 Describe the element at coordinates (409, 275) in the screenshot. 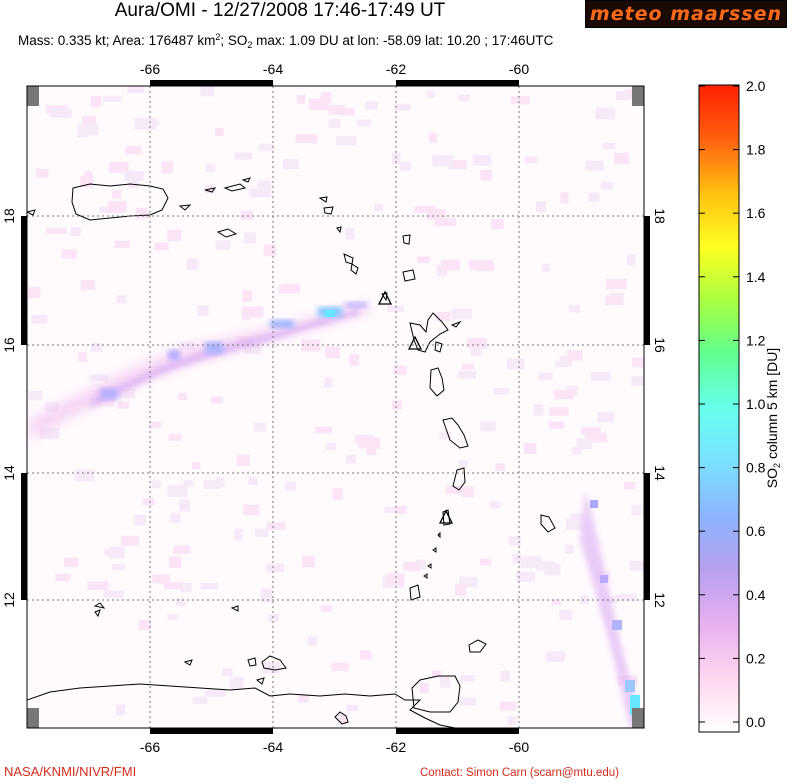

I see `antigua-outline` at that location.